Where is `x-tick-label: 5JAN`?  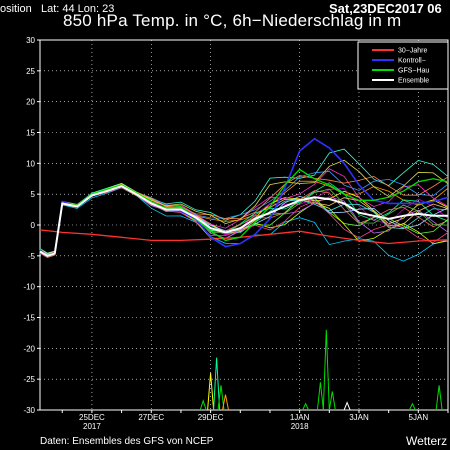 x-tick-label: 5JAN is located at coordinates (419, 417).